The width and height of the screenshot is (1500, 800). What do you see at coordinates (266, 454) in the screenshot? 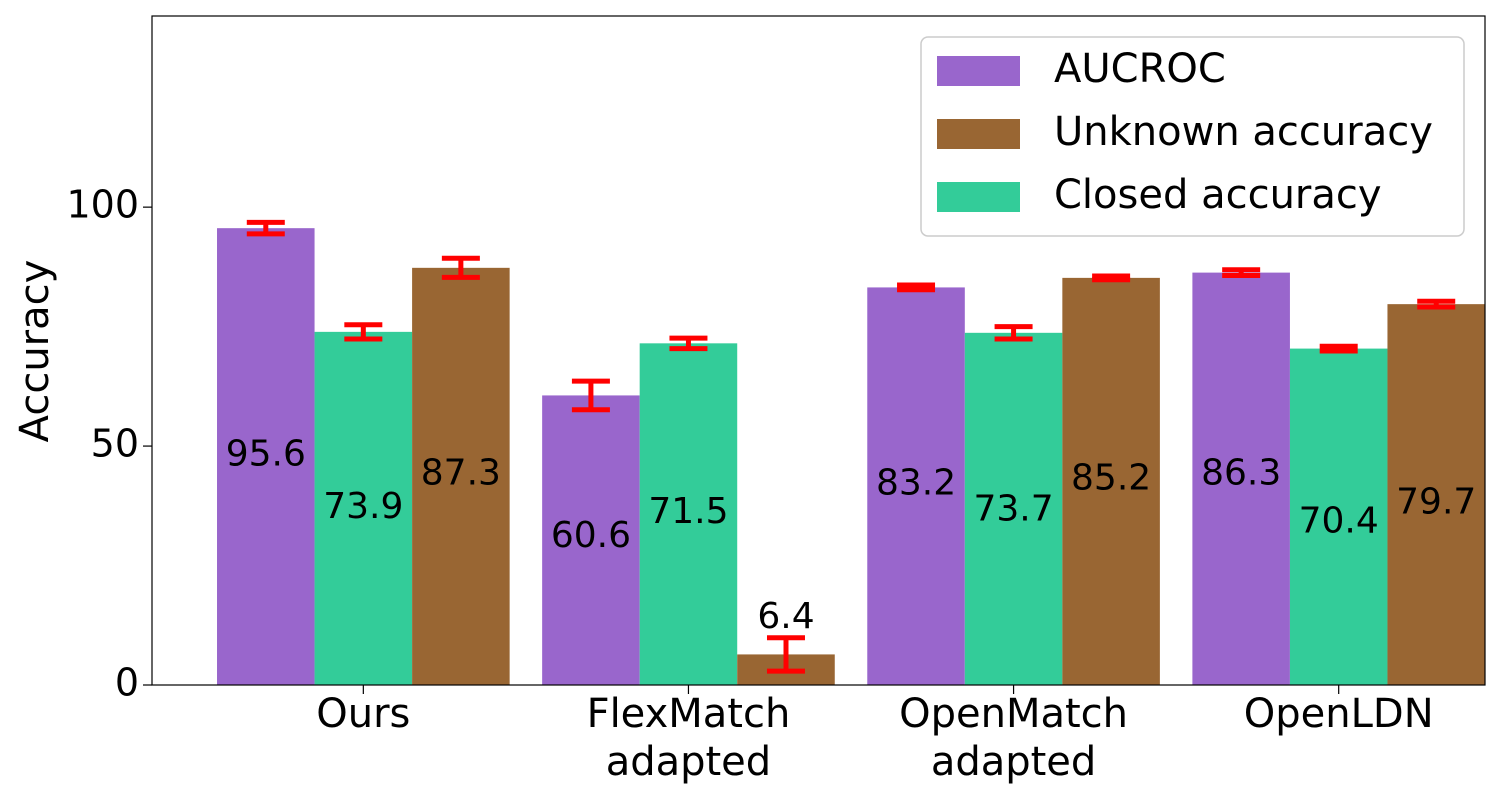
I see `bar-value-label: 95.6` at bounding box center [266, 454].